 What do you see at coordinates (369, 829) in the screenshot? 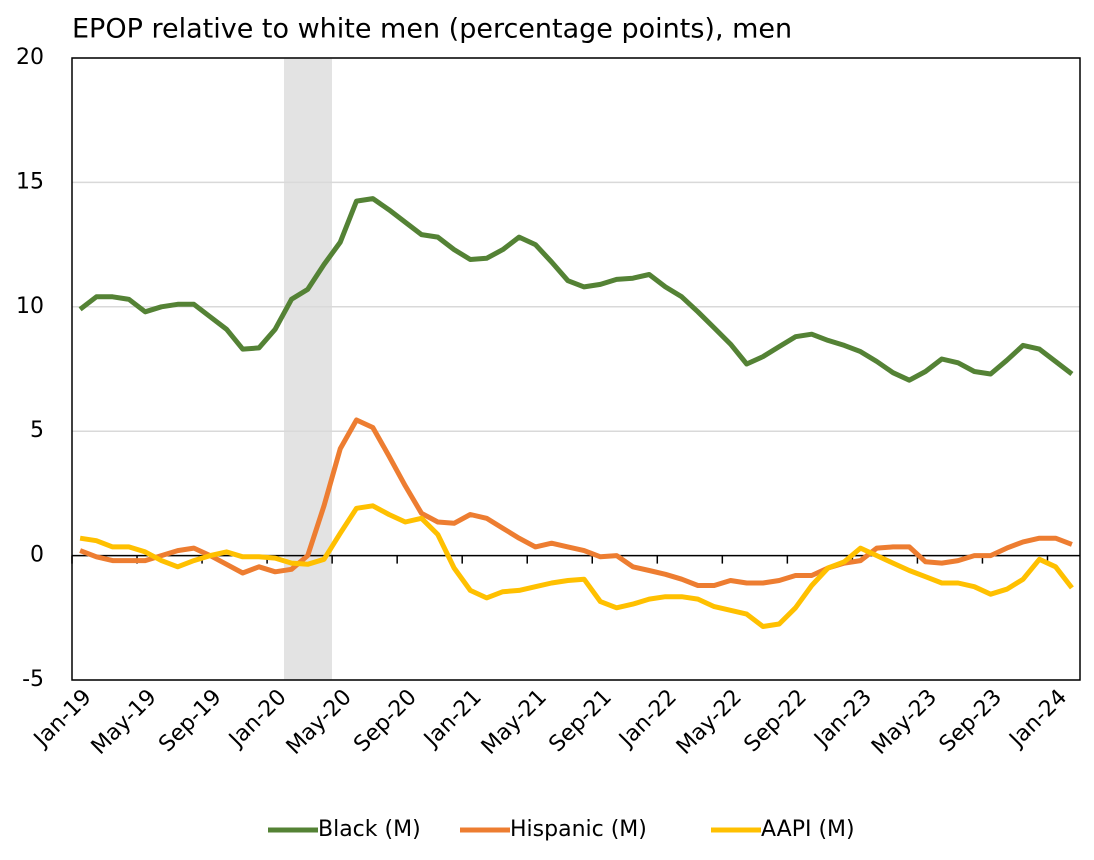
I see `legend-label: Black (M)` at bounding box center [369, 829].